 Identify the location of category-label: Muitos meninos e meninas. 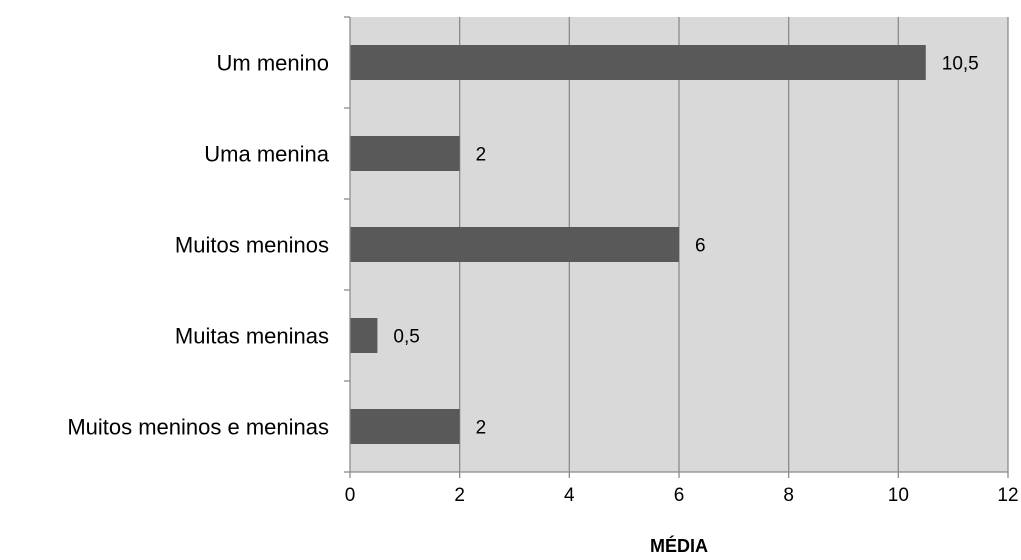
(198, 427).